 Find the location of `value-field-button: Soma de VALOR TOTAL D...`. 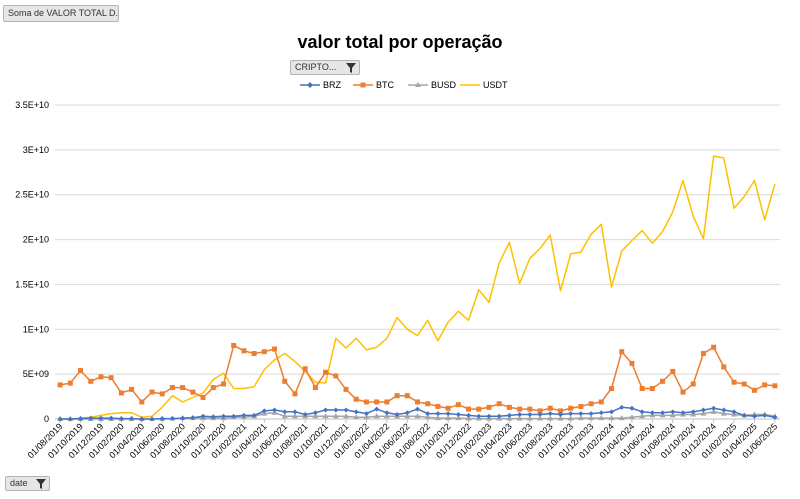

value-field-button: Soma de VALOR TOTAL D... is located at coordinates (61, 13).